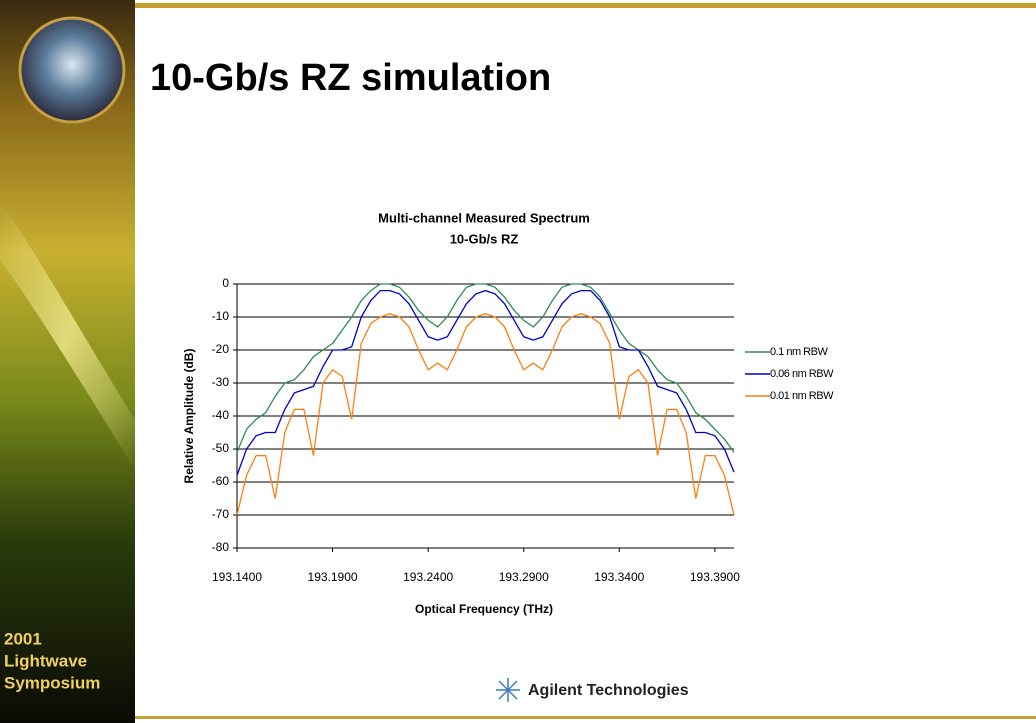  Describe the element at coordinates (52, 682) in the screenshot. I see `sidebar-text: Symposium` at that location.